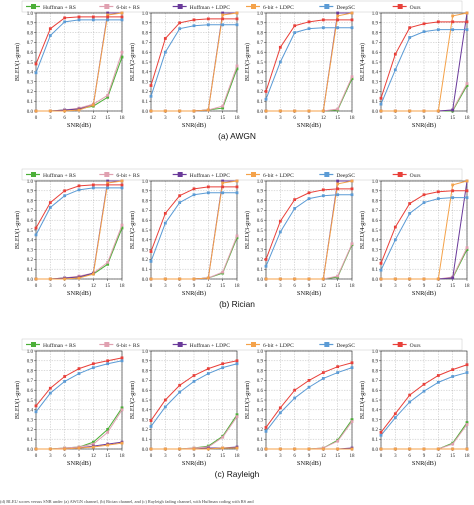  What do you see at coordinates (266, 118) in the screenshot?
I see `xtick-label: 0` at bounding box center [266, 118].